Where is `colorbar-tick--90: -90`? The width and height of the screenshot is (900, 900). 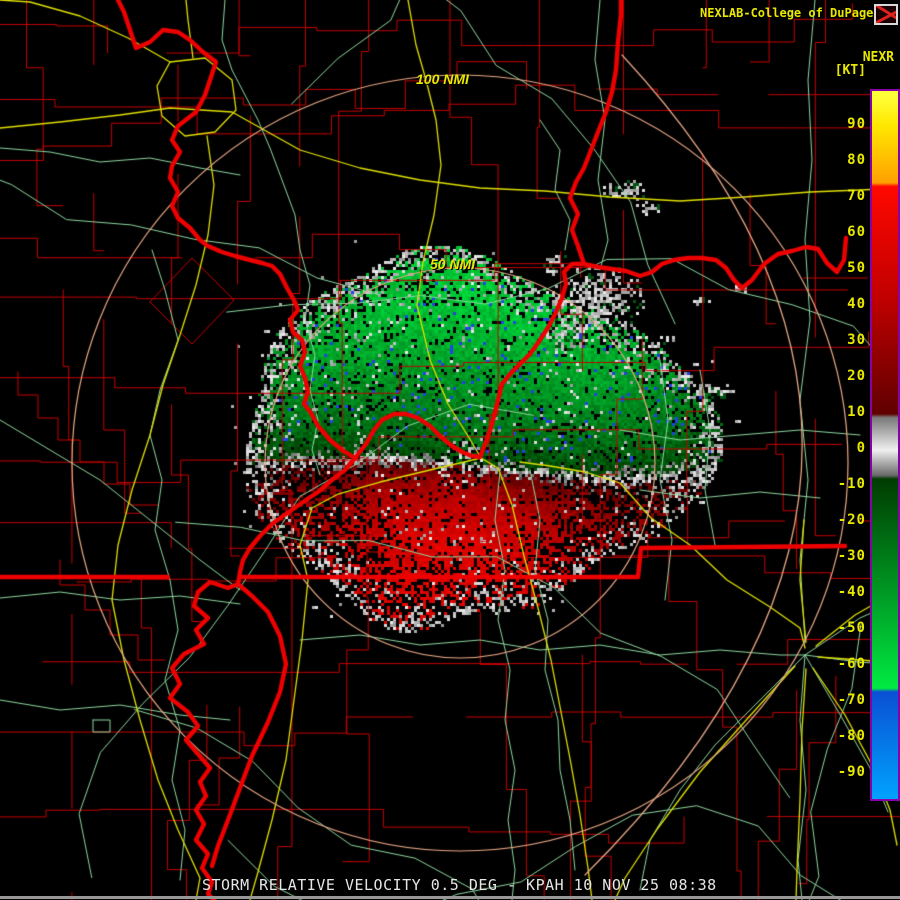
colorbar-tick--90: -90 is located at coordinates (851, 772).